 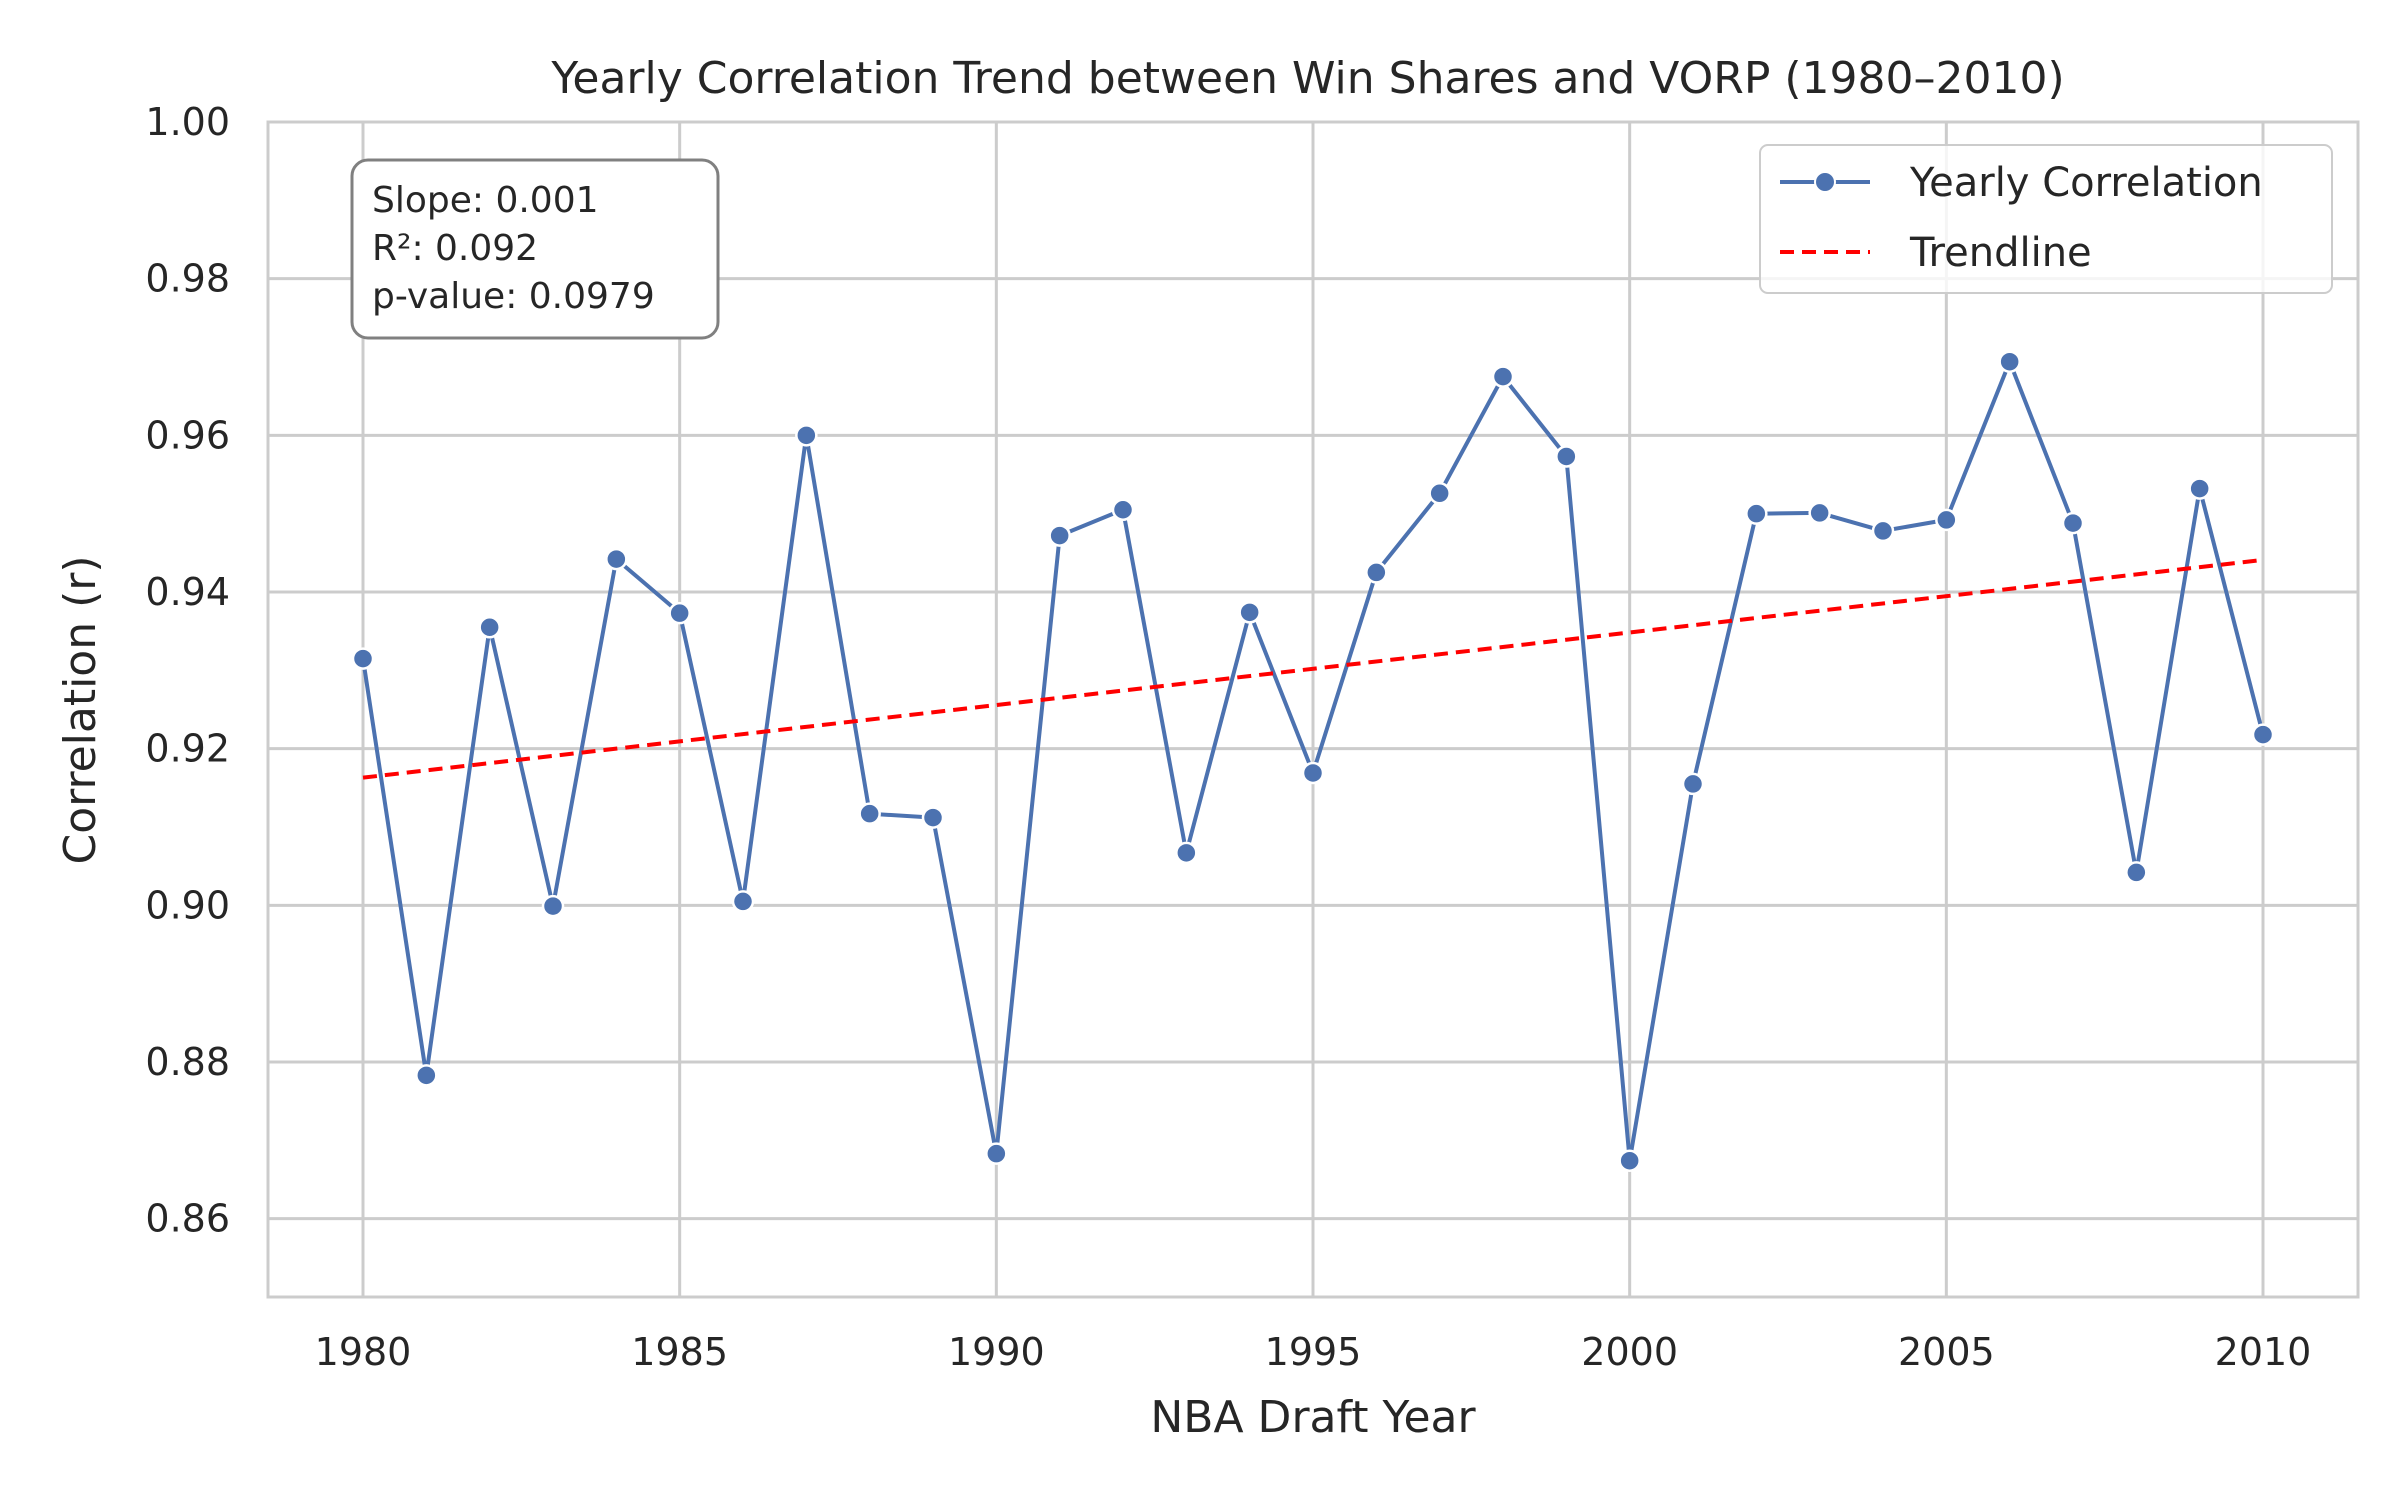 I want to click on y-tick-label: 0.96, so click(x=187, y=435).